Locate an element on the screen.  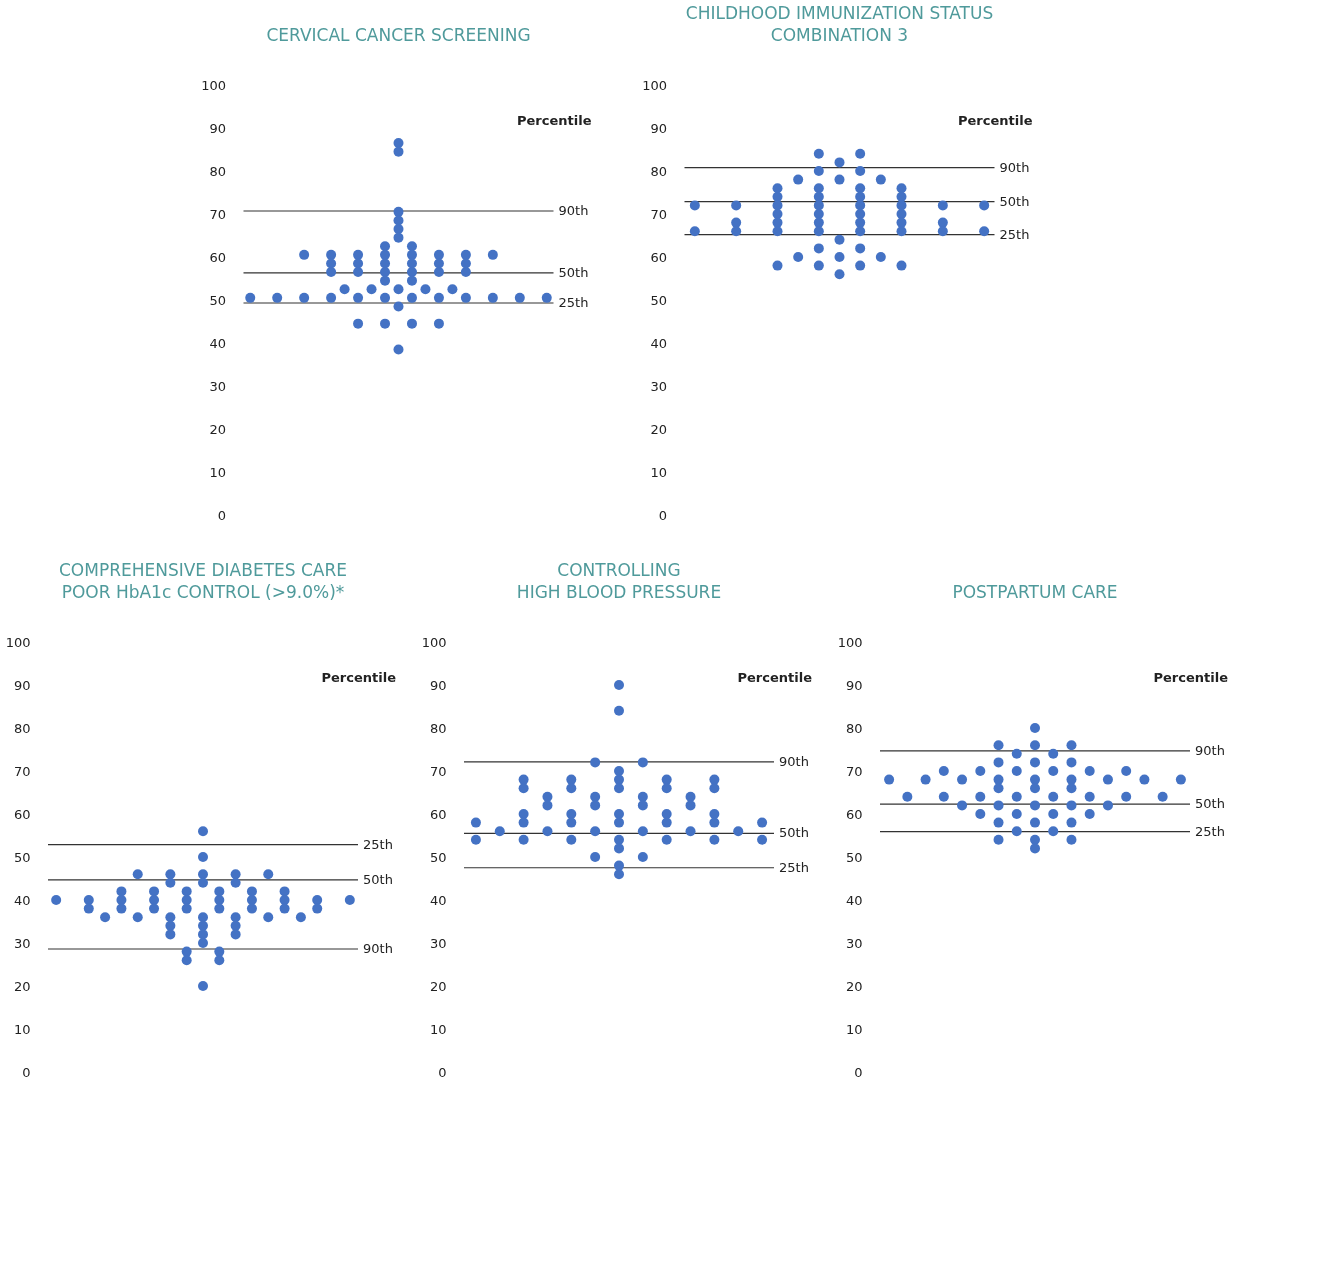
y-tick-label: 40 is located at coordinates (658, 343).